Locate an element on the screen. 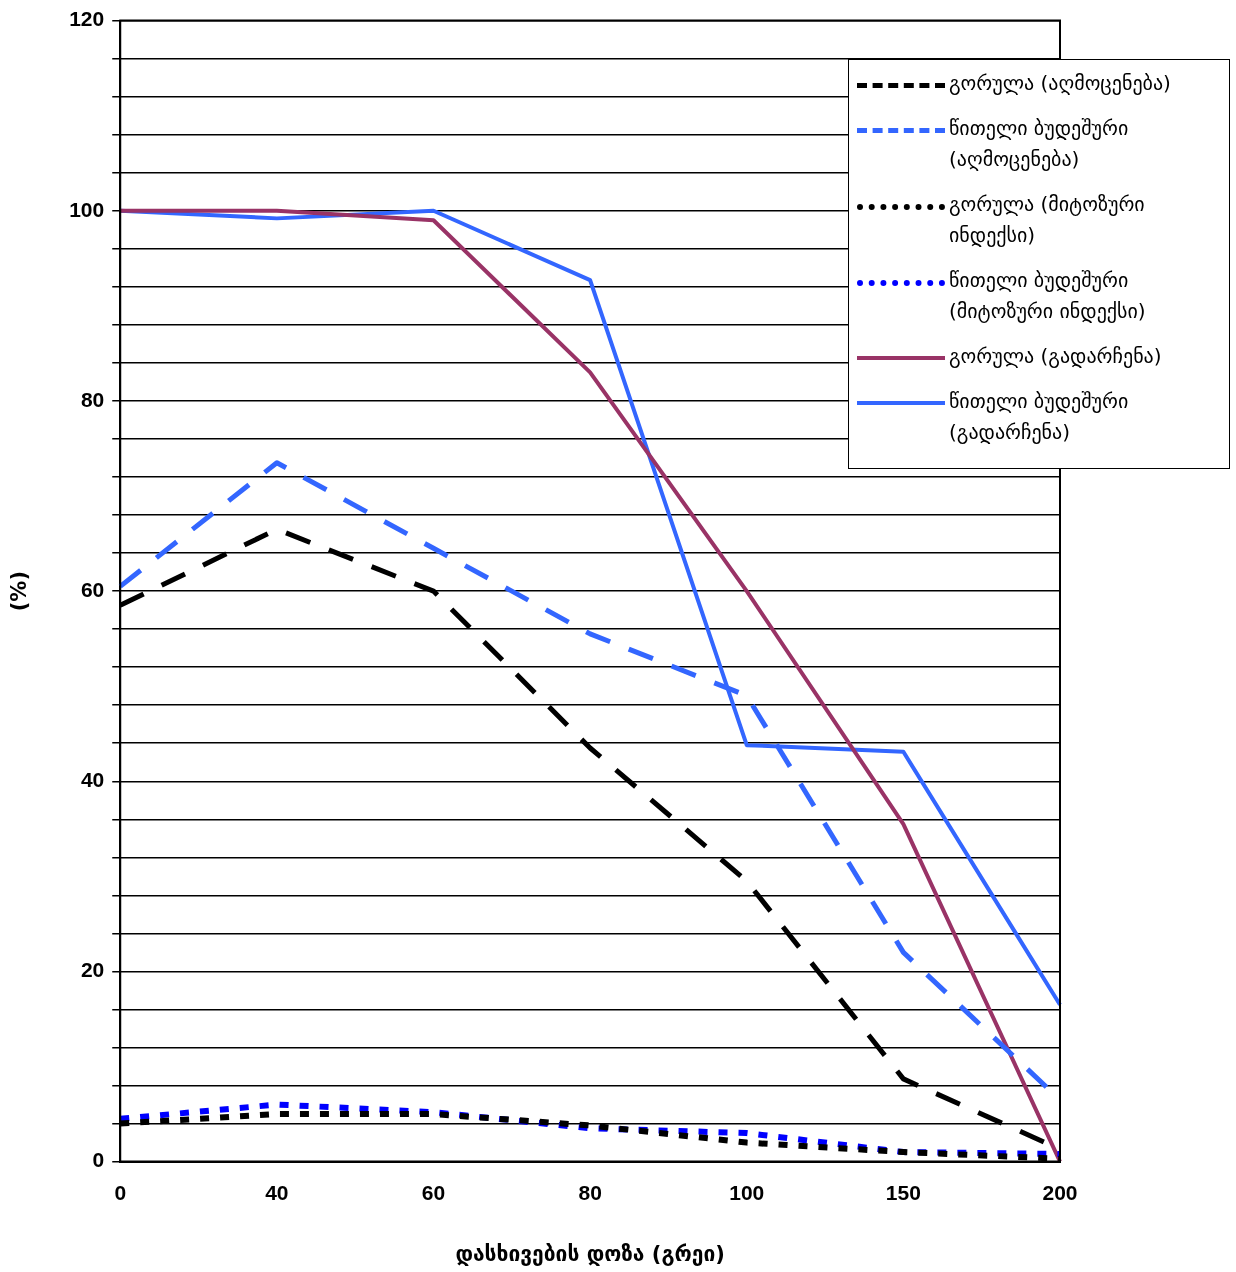  y-axis-title: (%) is located at coordinates (19, 591).